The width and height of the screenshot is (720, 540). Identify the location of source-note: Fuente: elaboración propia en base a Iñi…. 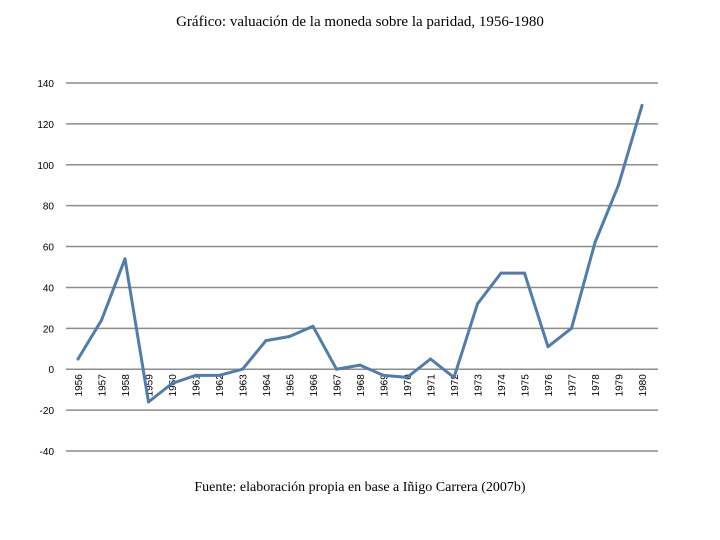
(360, 487).